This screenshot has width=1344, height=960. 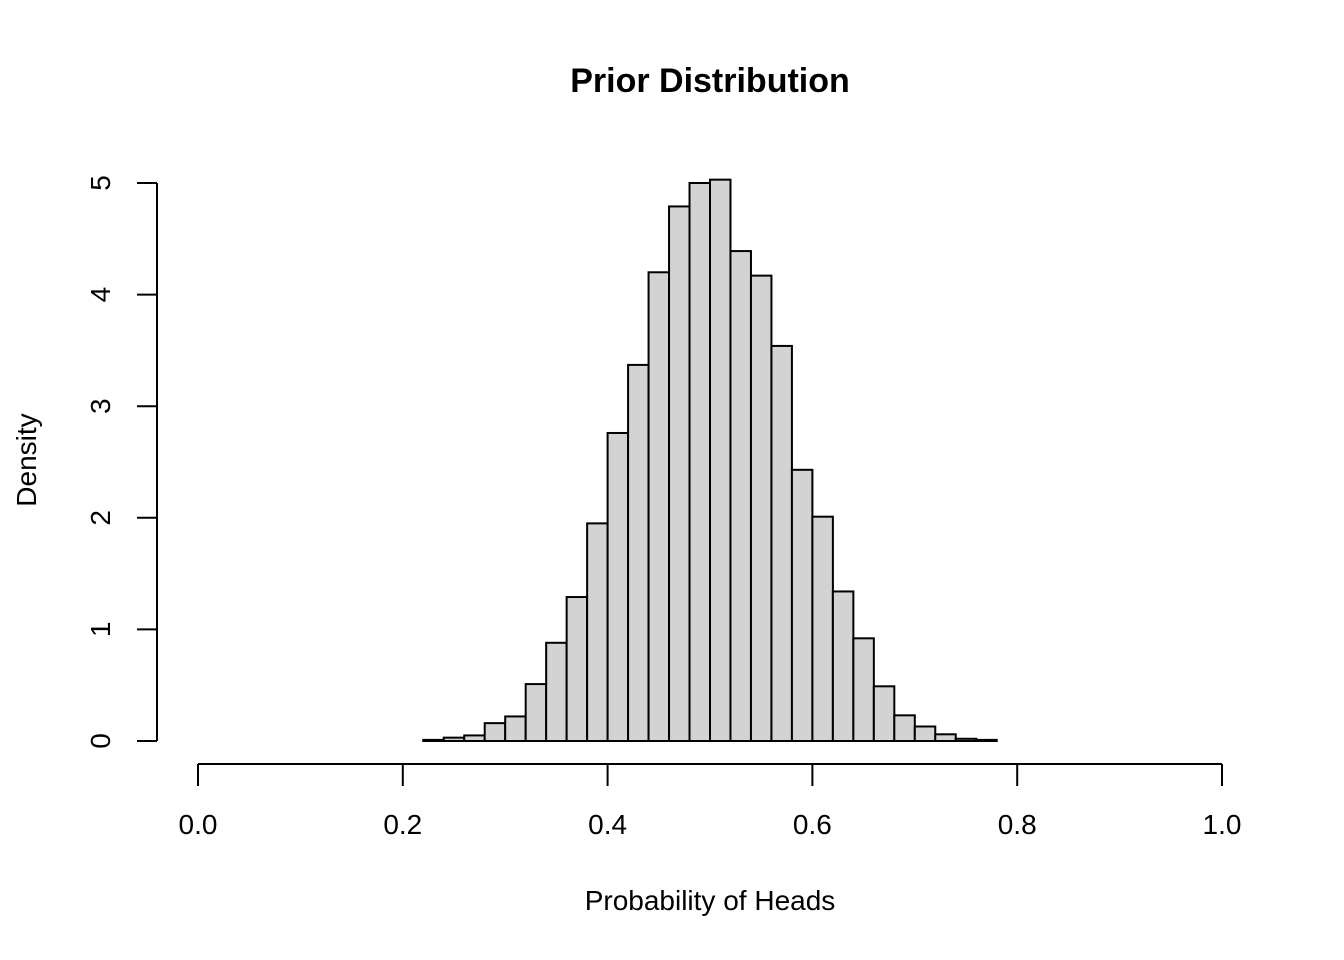 I want to click on x-axis-label: Probability of Heads, so click(x=710, y=900).